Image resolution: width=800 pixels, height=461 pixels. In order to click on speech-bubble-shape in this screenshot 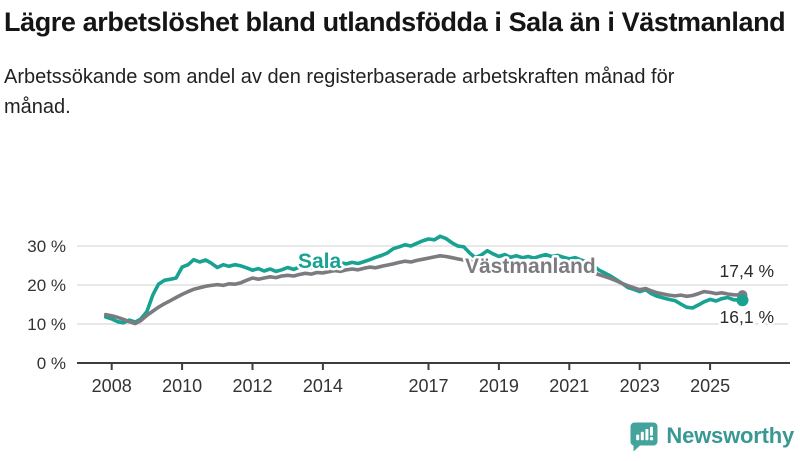, I will do `click(644, 436)`.